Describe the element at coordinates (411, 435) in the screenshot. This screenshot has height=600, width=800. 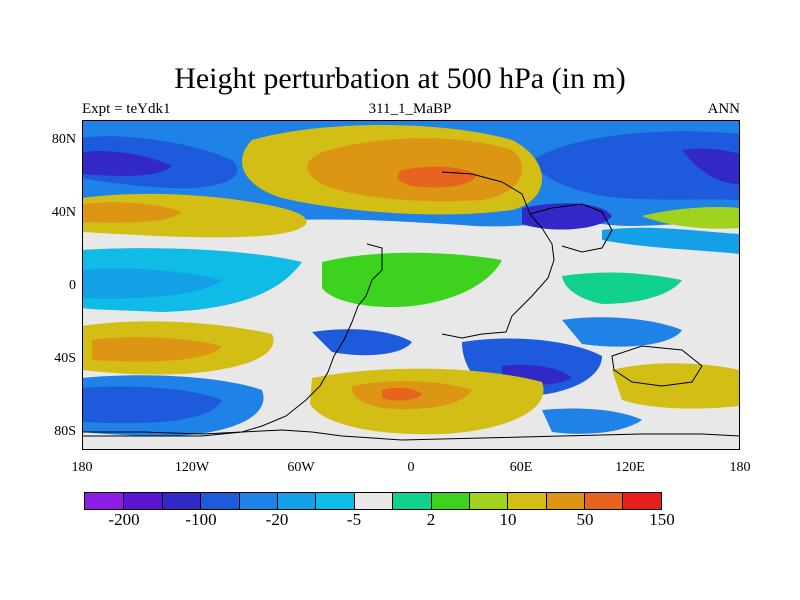
I see `coastline-antarctica` at that location.